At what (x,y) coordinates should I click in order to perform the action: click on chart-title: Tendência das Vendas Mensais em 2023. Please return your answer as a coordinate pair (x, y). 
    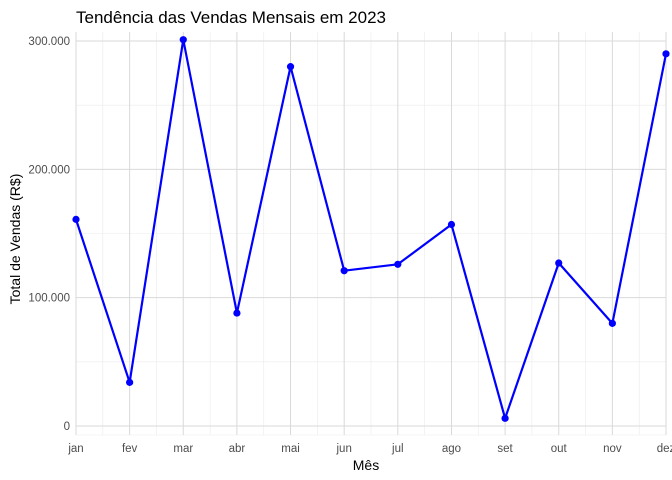
    Looking at the image, I should click on (231, 17).